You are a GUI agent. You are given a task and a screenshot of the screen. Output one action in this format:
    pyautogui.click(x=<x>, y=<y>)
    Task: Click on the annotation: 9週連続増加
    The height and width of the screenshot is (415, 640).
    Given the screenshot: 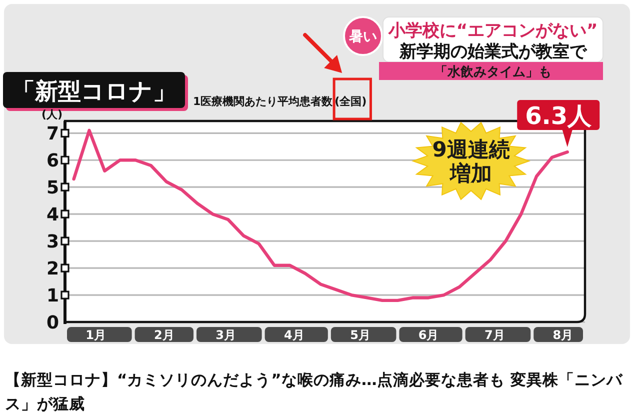 What is the action you would take?
    pyautogui.click(x=471, y=162)
    